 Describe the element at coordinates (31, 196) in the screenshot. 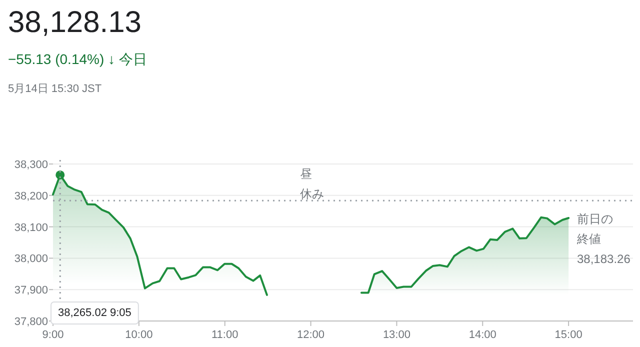

I see `y-tick-label: 38,200` at that location.